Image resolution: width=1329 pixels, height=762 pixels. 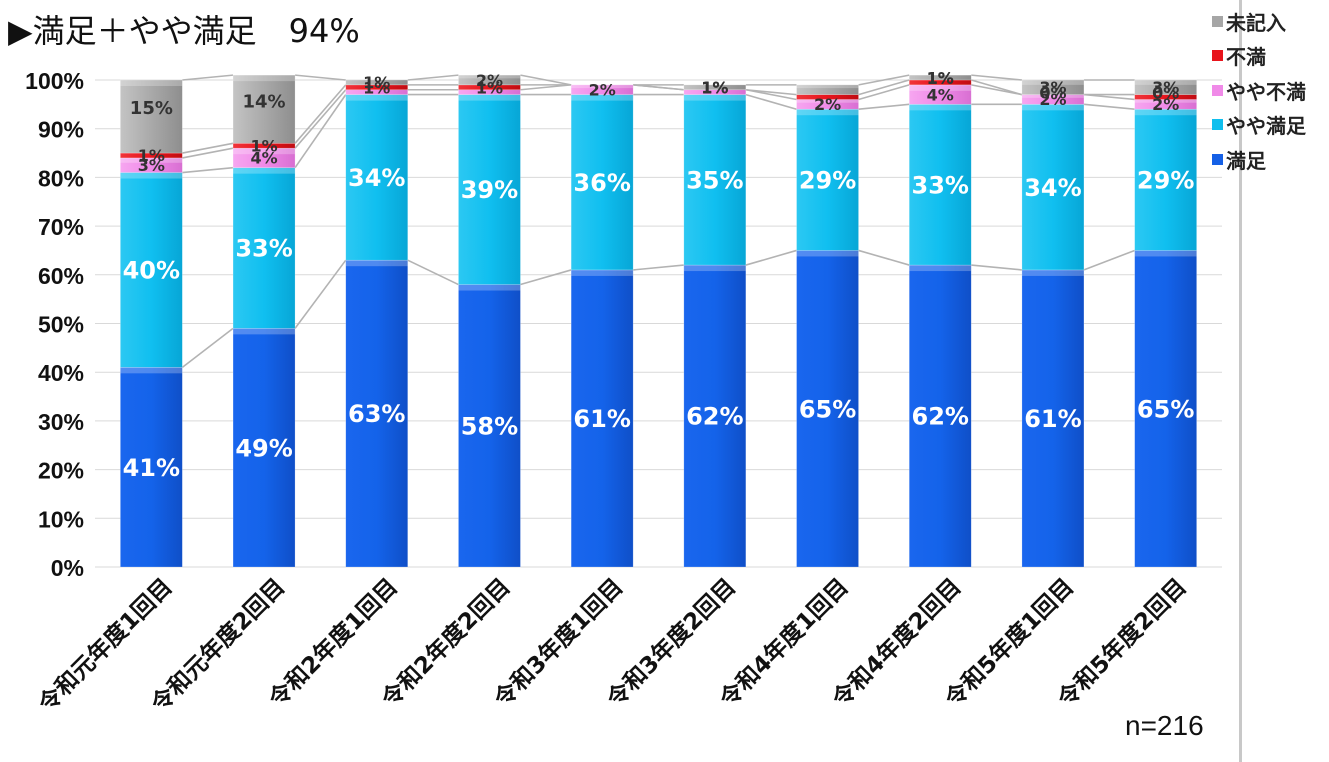 What do you see at coordinates (1246, 160) in the screenshot?
I see `legend-label: 満足` at bounding box center [1246, 160].